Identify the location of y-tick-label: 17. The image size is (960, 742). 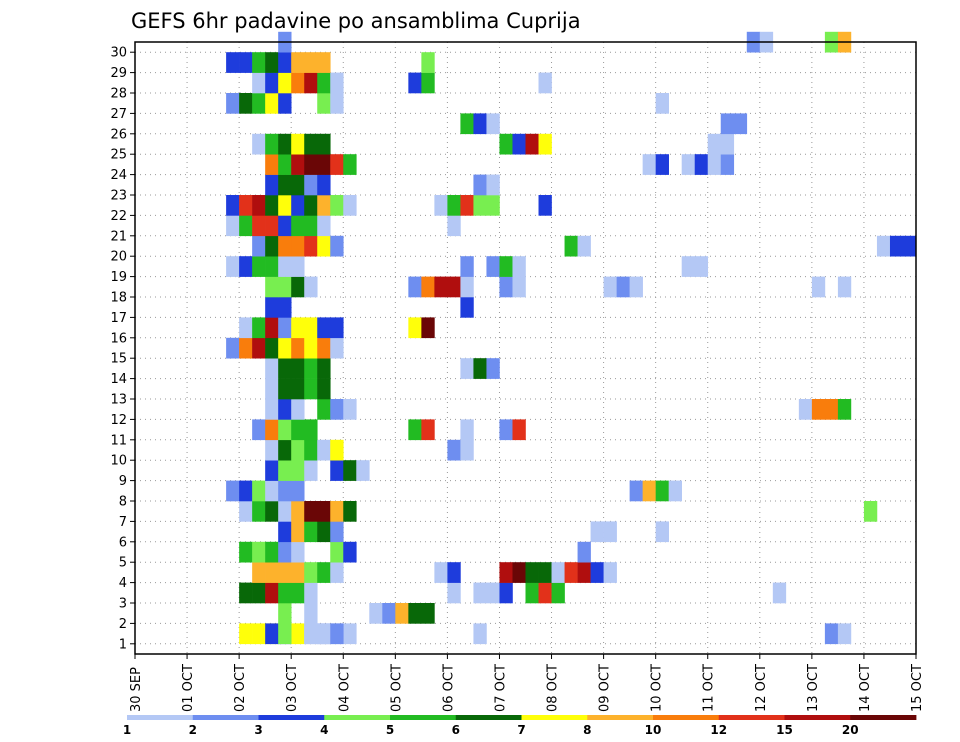
(118, 318).